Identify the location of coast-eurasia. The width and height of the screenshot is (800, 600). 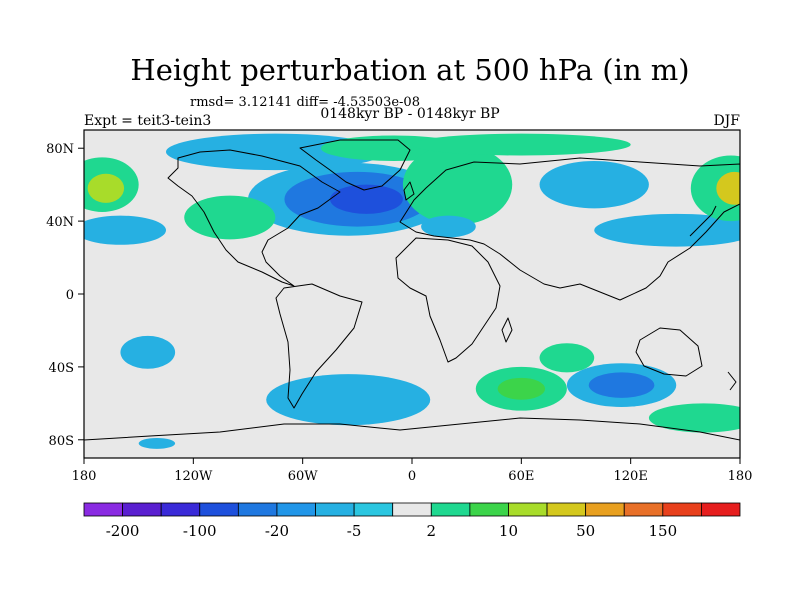
(569, 229).